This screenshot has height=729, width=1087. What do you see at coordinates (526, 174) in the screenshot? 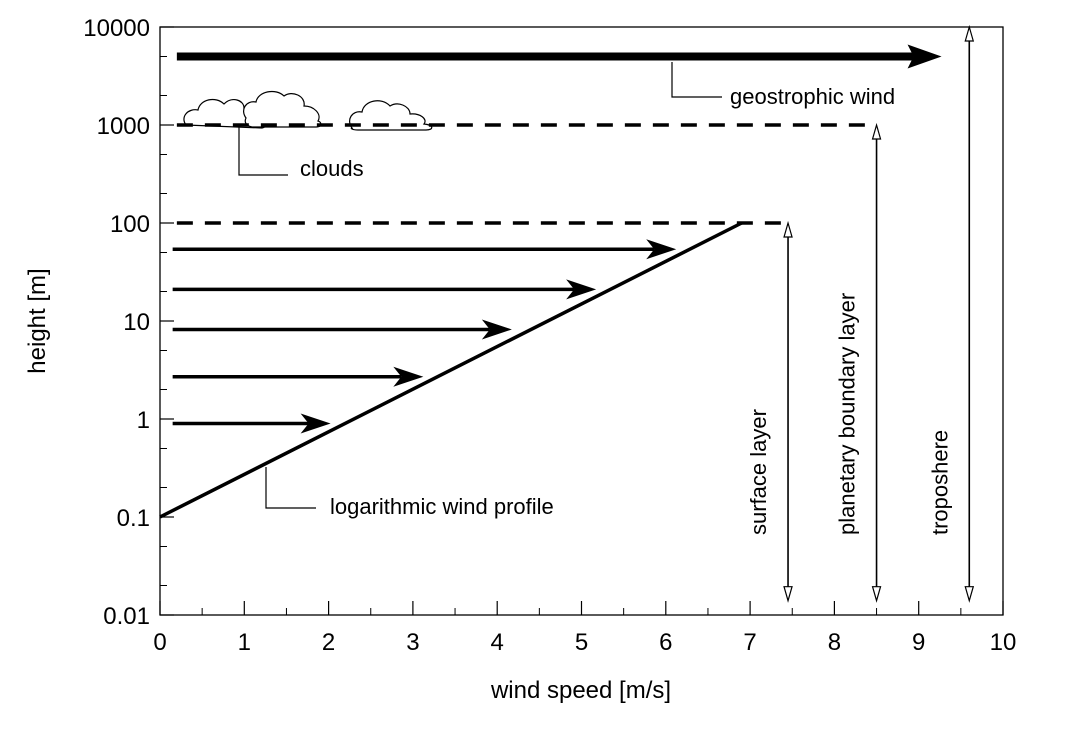
I see `dashed-levels` at bounding box center [526, 174].